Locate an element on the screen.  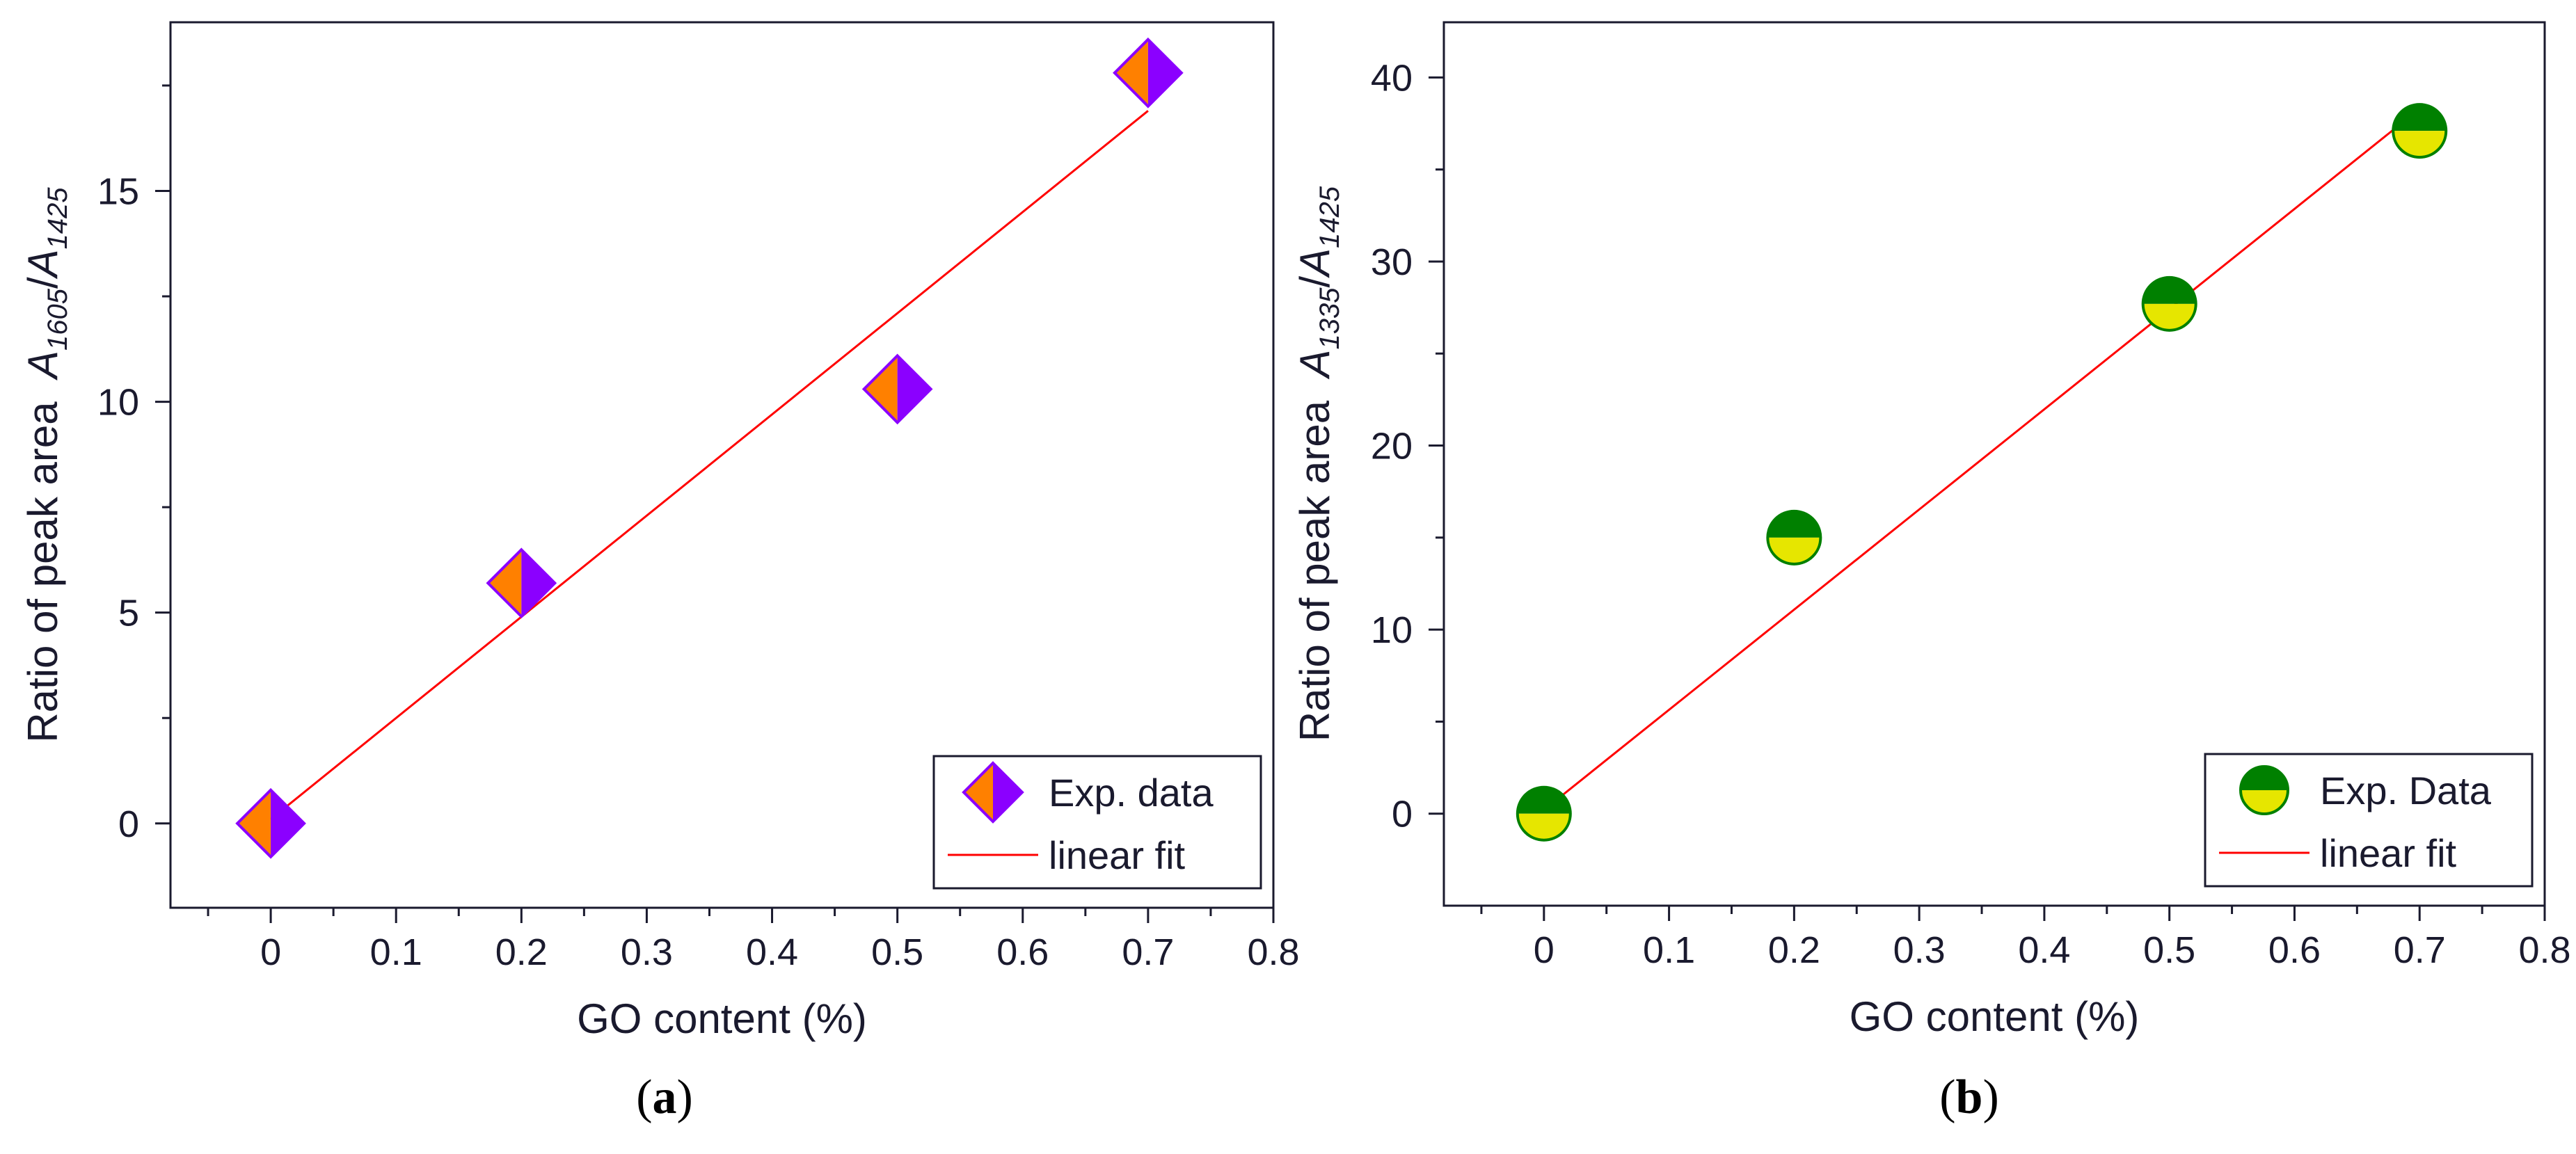
y-axis-label: Ratio of peak area A1335/A1425 is located at coordinates (1318, 464).